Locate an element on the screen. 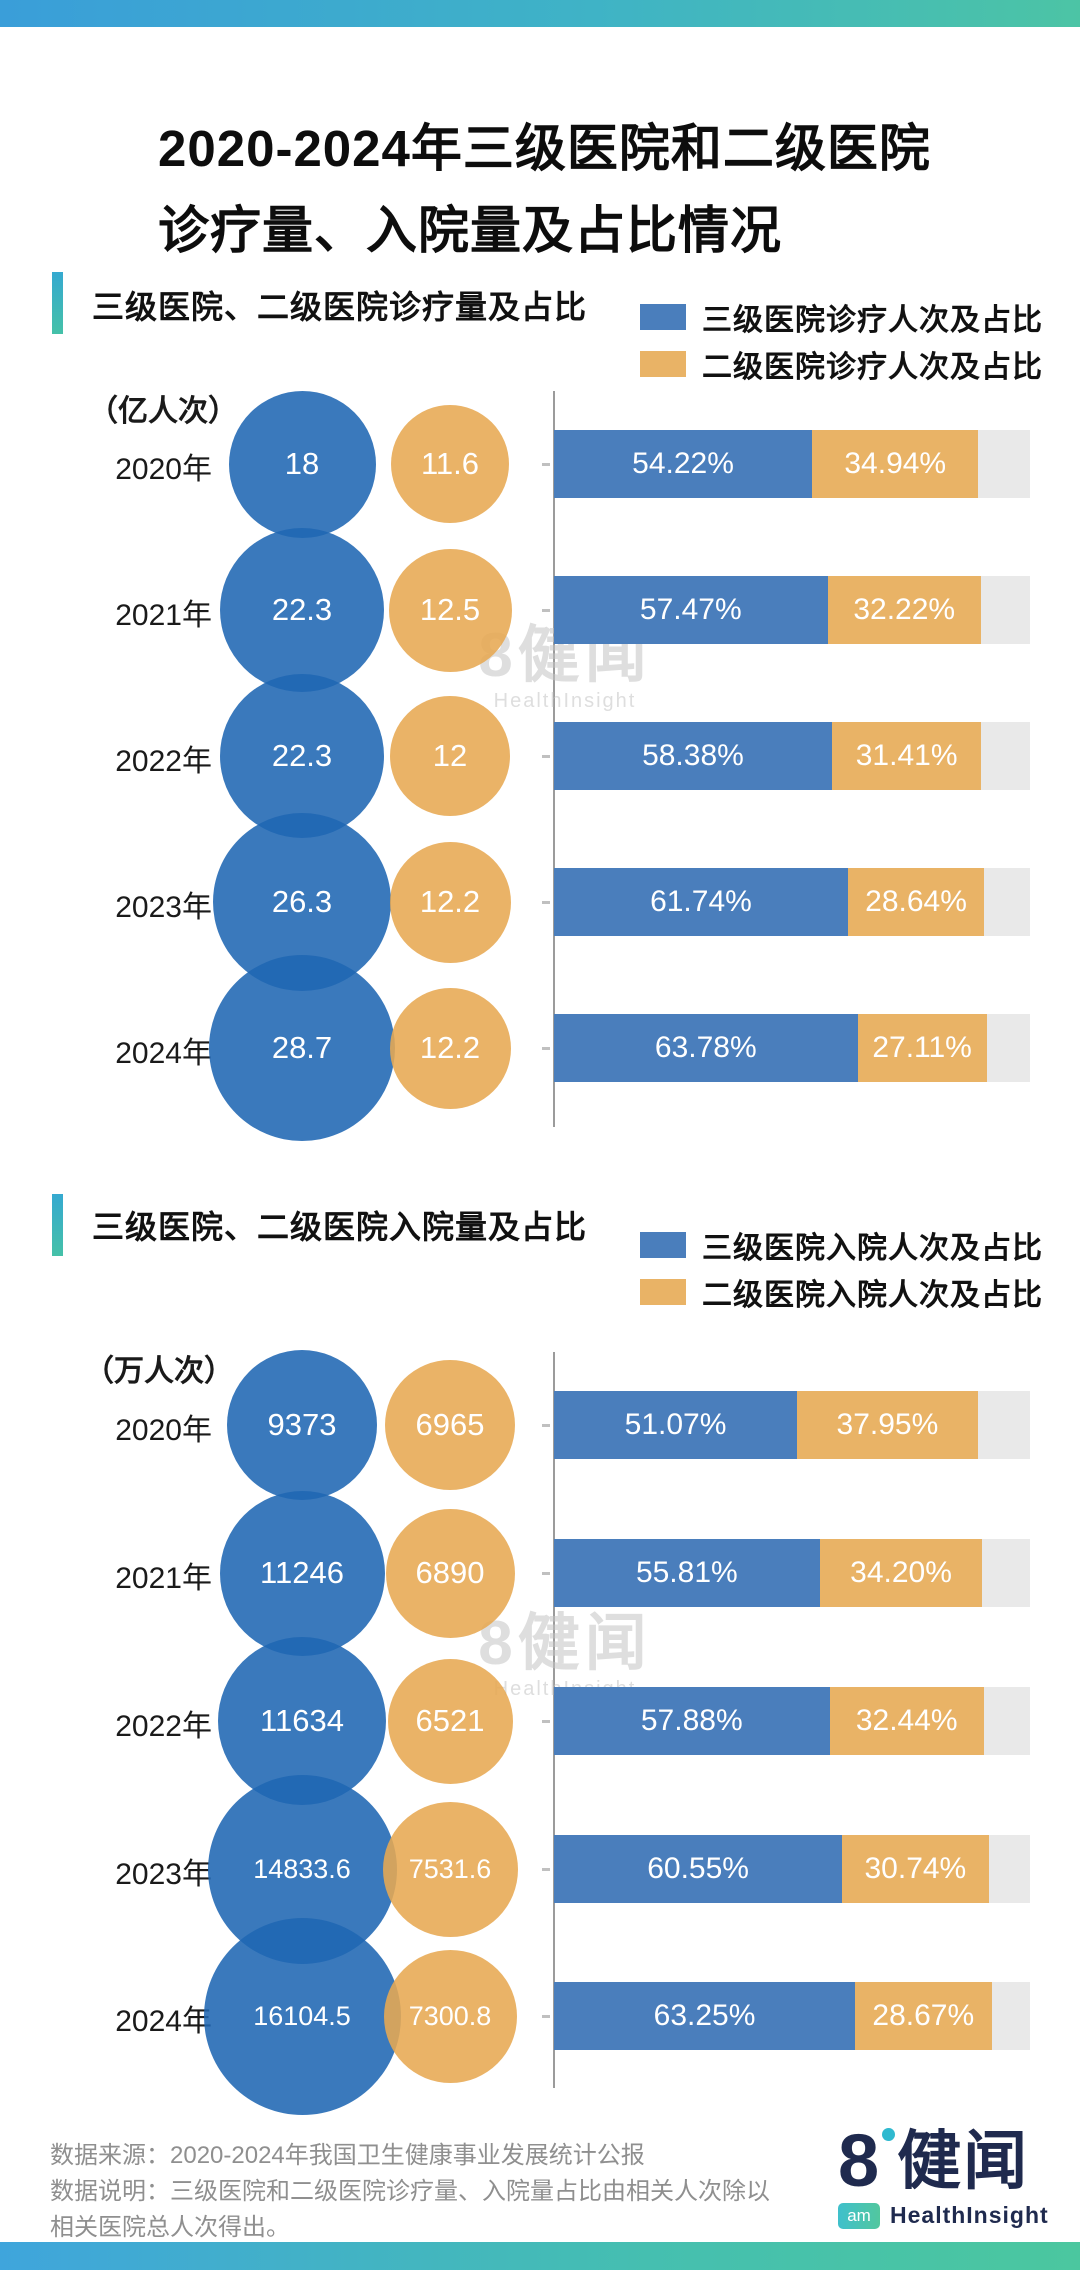 The image size is (1080, 2270). section1-unit-label: （亿人次） is located at coordinates (163, 411).